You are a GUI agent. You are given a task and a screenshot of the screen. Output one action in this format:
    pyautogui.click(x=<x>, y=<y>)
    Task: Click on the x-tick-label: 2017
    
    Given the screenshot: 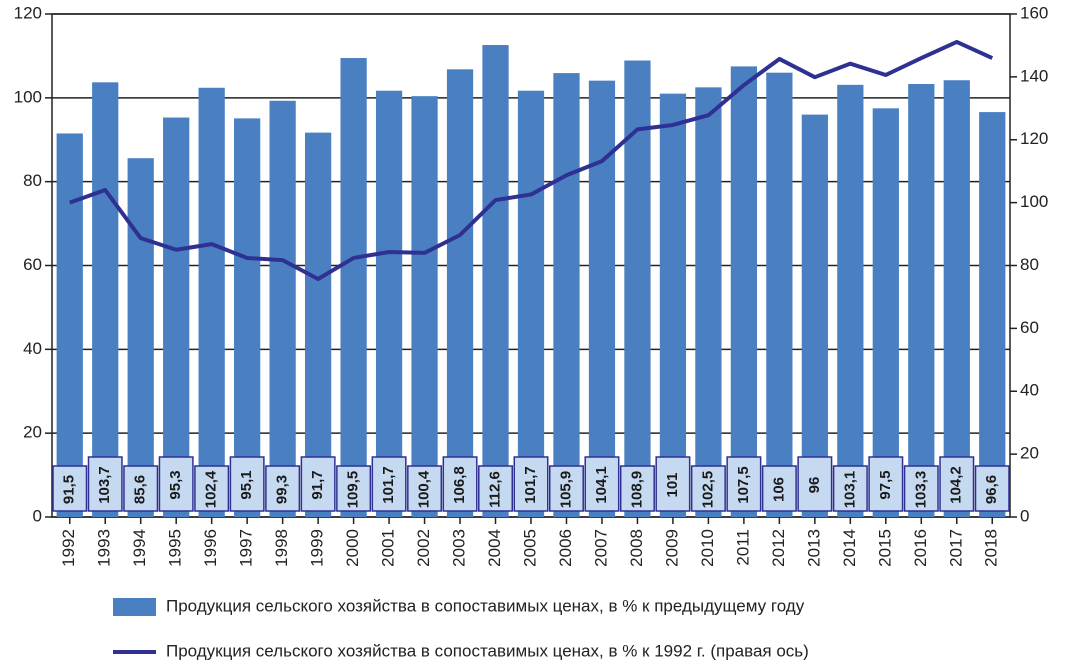 What is the action you would take?
    pyautogui.click(x=955, y=548)
    